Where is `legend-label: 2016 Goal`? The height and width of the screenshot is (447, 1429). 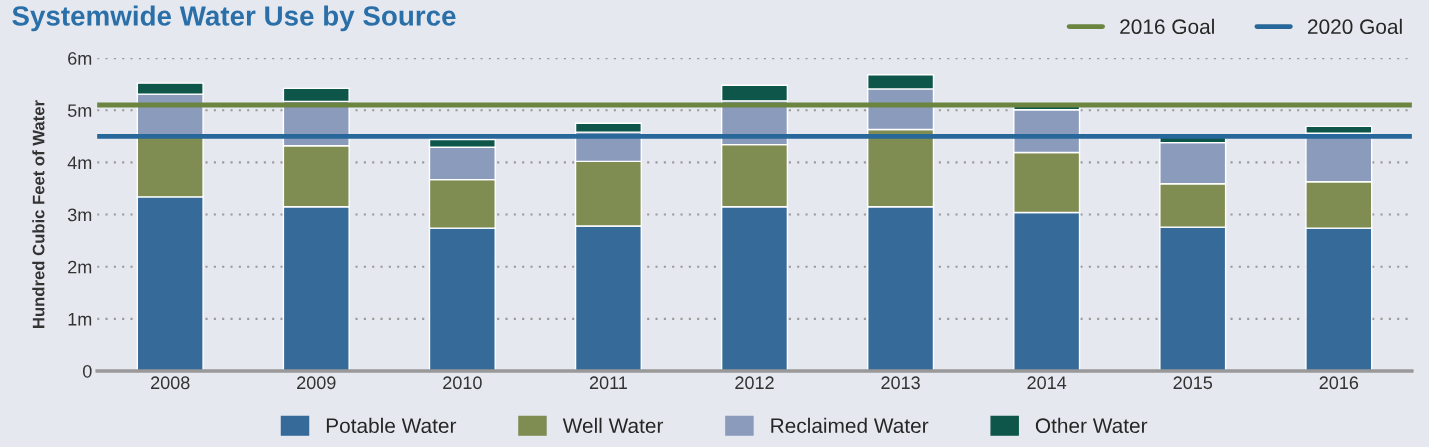
legend-label: 2016 Goal is located at coordinates (1167, 26).